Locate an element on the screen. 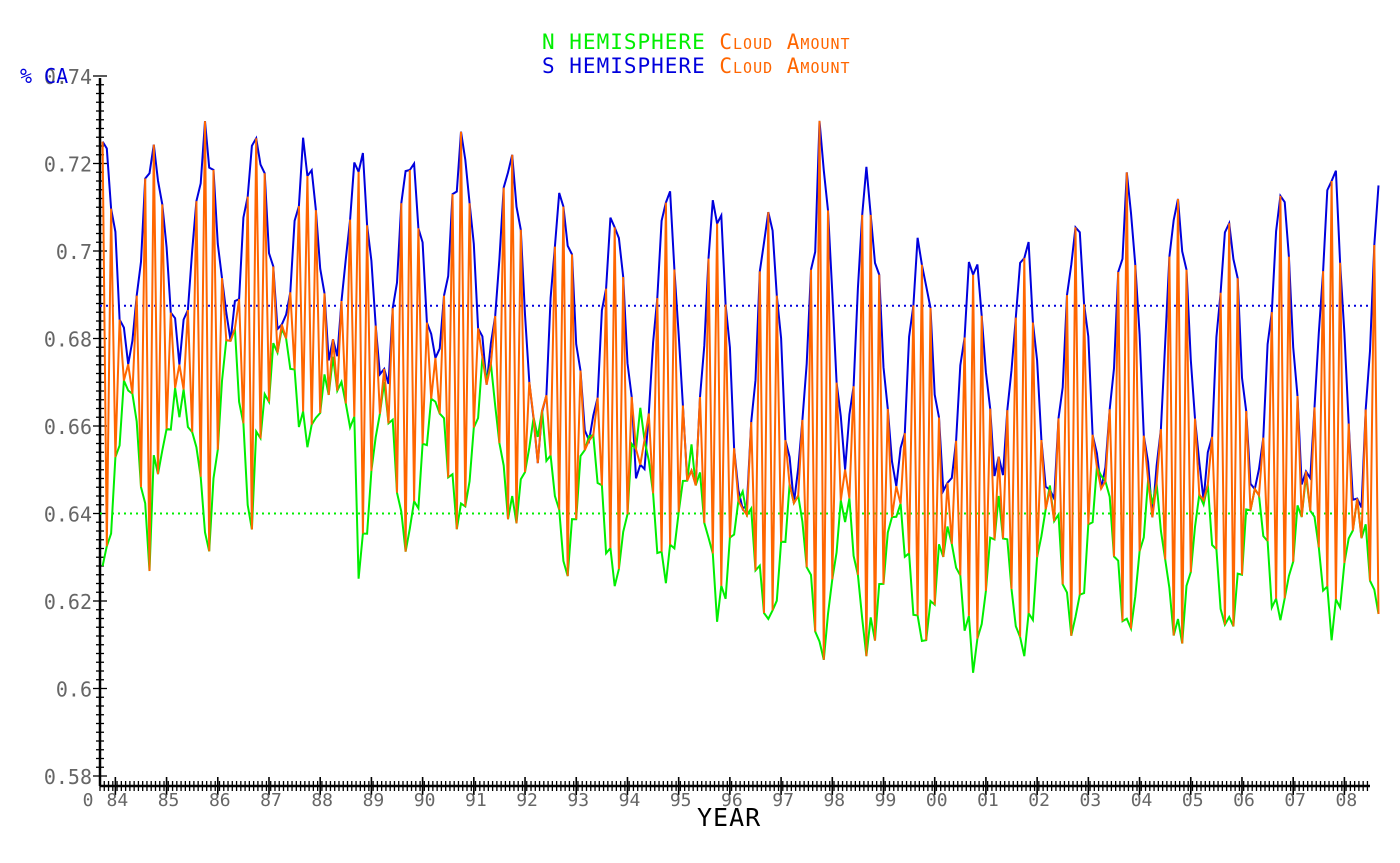 The height and width of the screenshot is (863, 1400). legend-south-quantity: Cloud Amount is located at coordinates (785, 66).